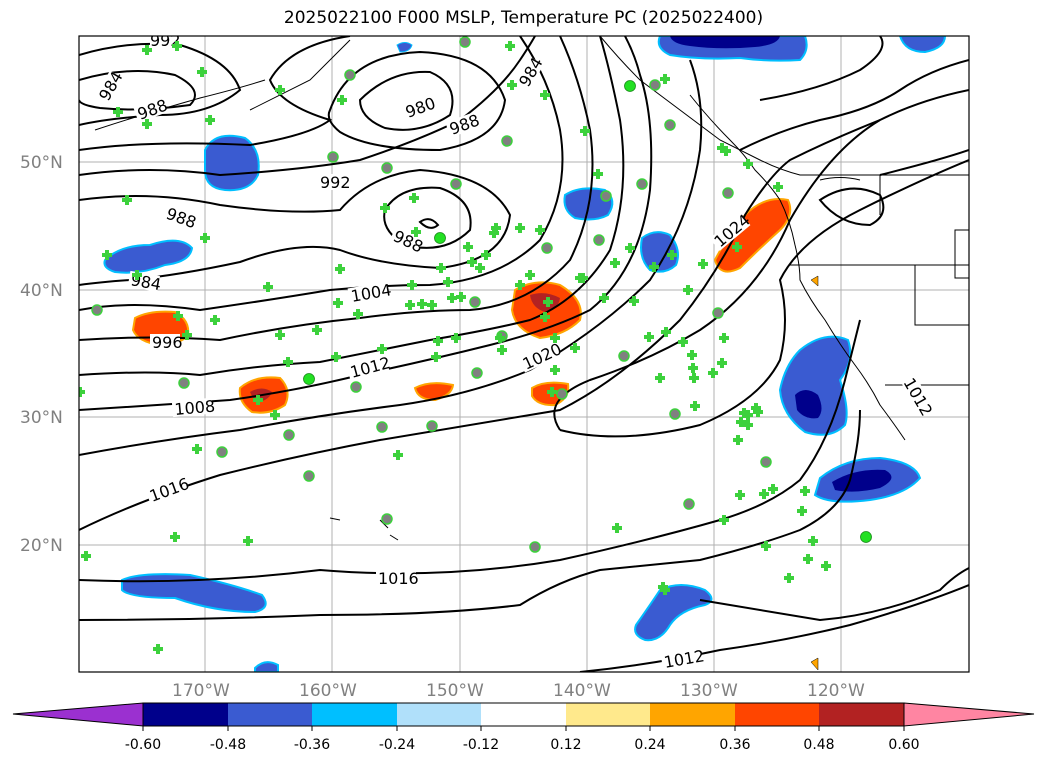 Image resolution: width=1047 pixels, height=765 pixels. Describe the element at coordinates (398, 578) in the screenshot. I see `contour-label: 1016` at that location.